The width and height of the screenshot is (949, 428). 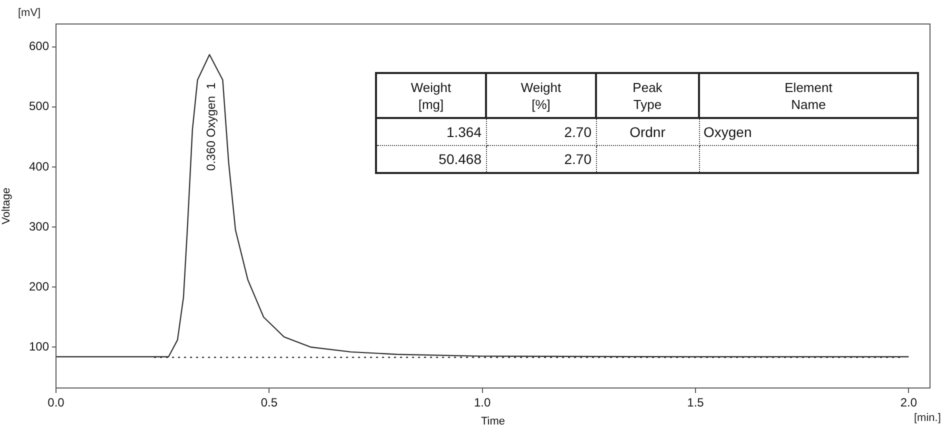 I want to click on annotation: Ordnr, so click(x=647, y=132).